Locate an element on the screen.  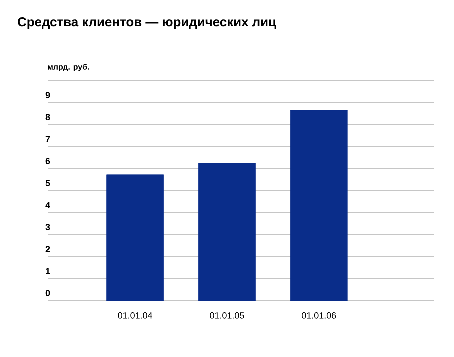
y-tick-label: 0 is located at coordinates (48, 293).